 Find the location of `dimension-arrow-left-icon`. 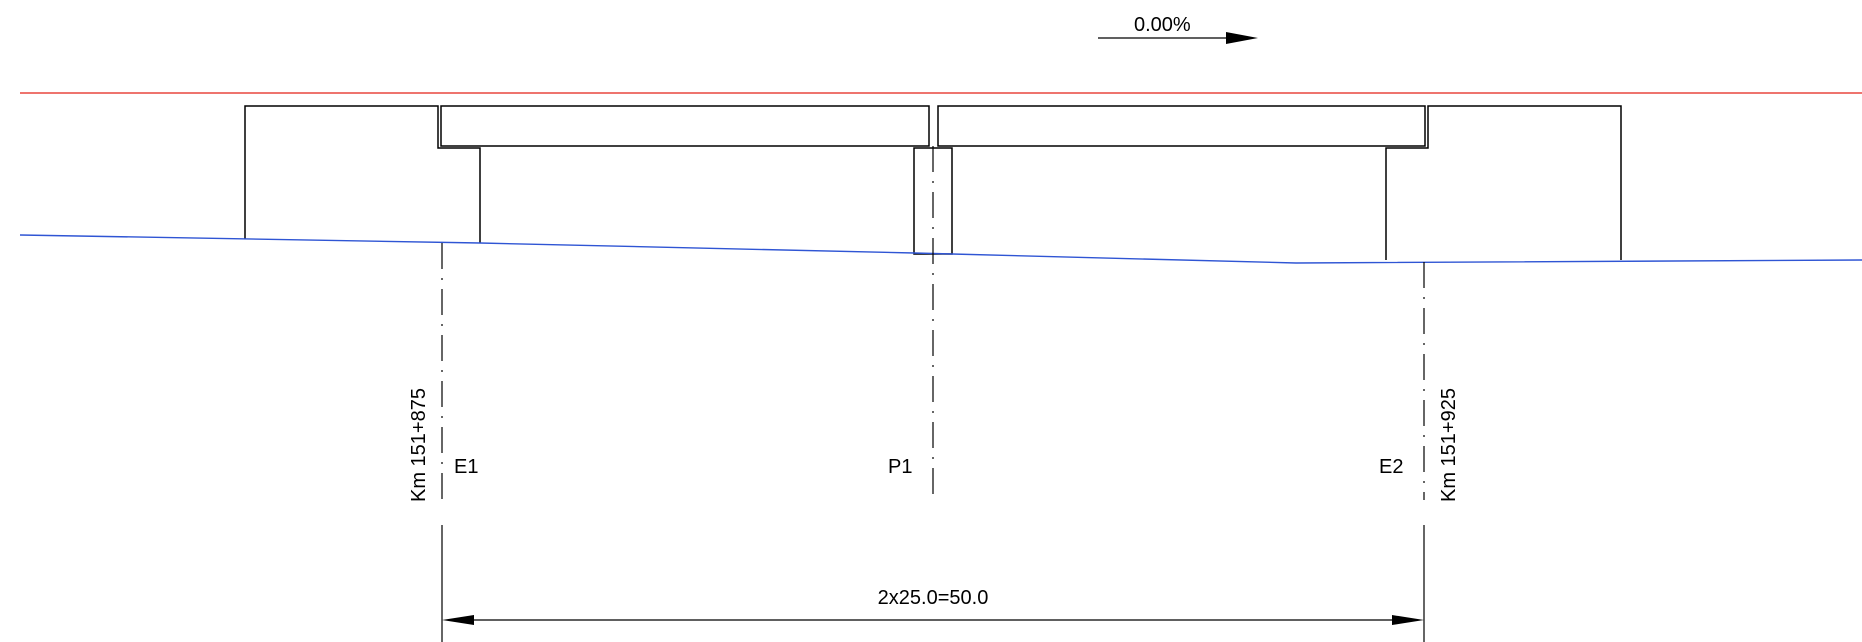

dimension-arrow-left-icon is located at coordinates (458, 620).